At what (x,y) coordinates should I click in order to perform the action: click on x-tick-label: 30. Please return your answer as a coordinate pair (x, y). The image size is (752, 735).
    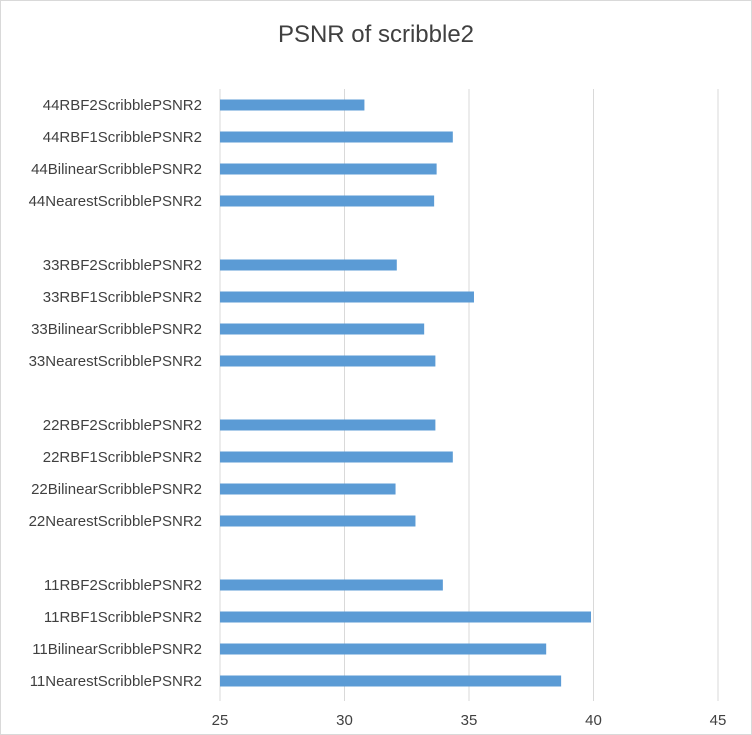
    Looking at the image, I should click on (344, 720).